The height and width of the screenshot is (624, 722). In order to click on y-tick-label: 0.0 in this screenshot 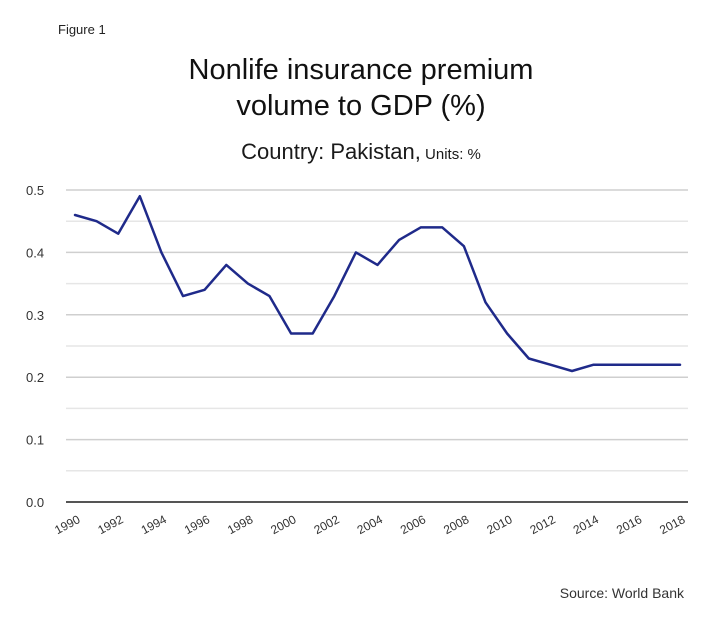, I will do `click(35, 502)`.